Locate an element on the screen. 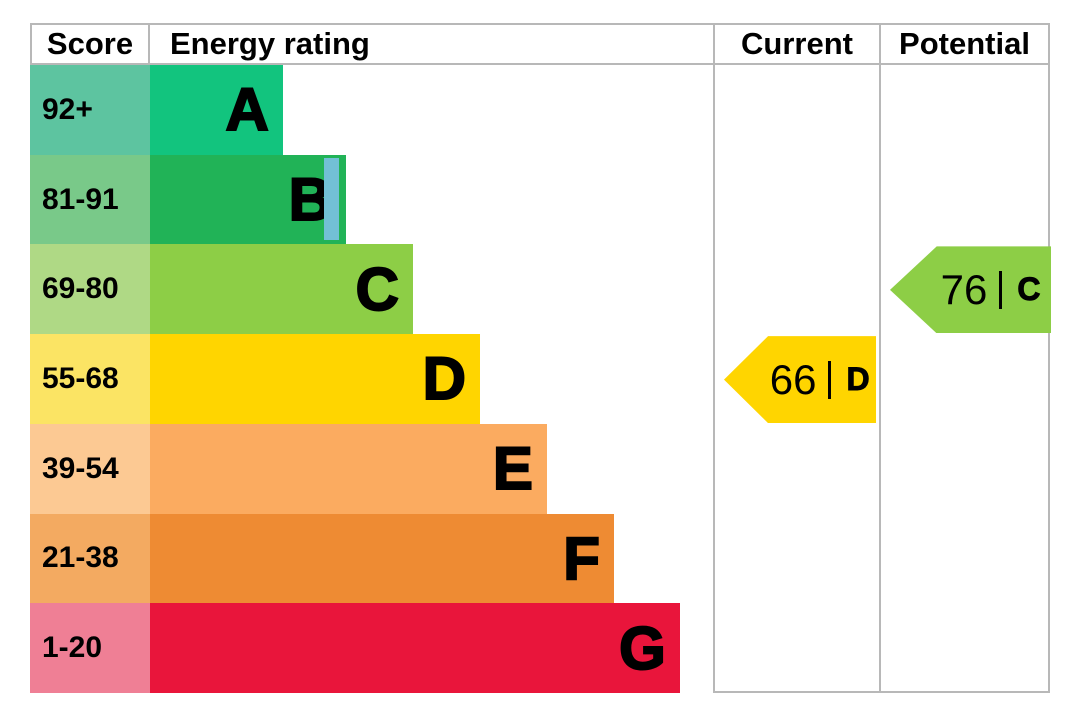  header-energy-rating: Energy rating is located at coordinates (431, 44).